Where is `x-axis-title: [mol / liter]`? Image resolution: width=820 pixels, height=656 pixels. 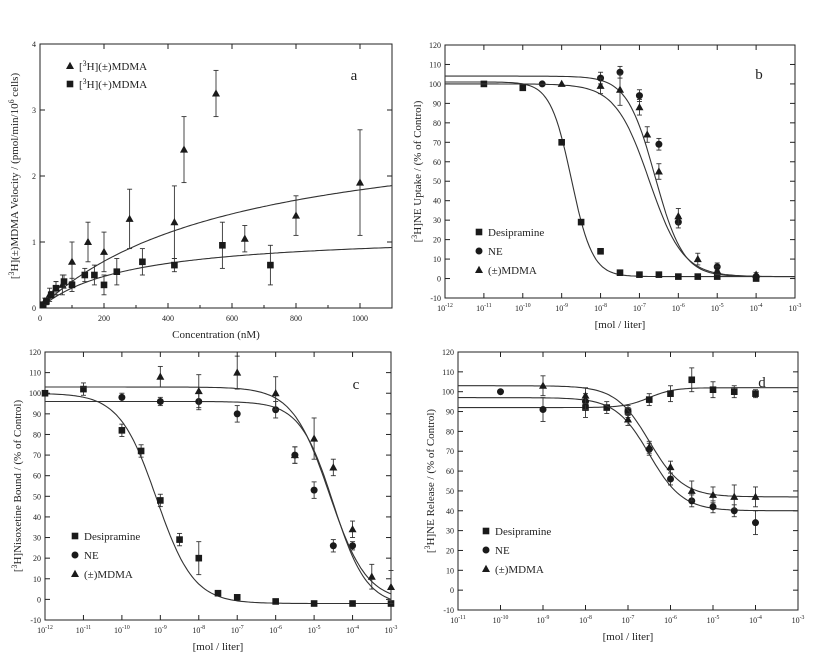
x-axis-title: [mol / liter] is located at coordinates (620, 325).